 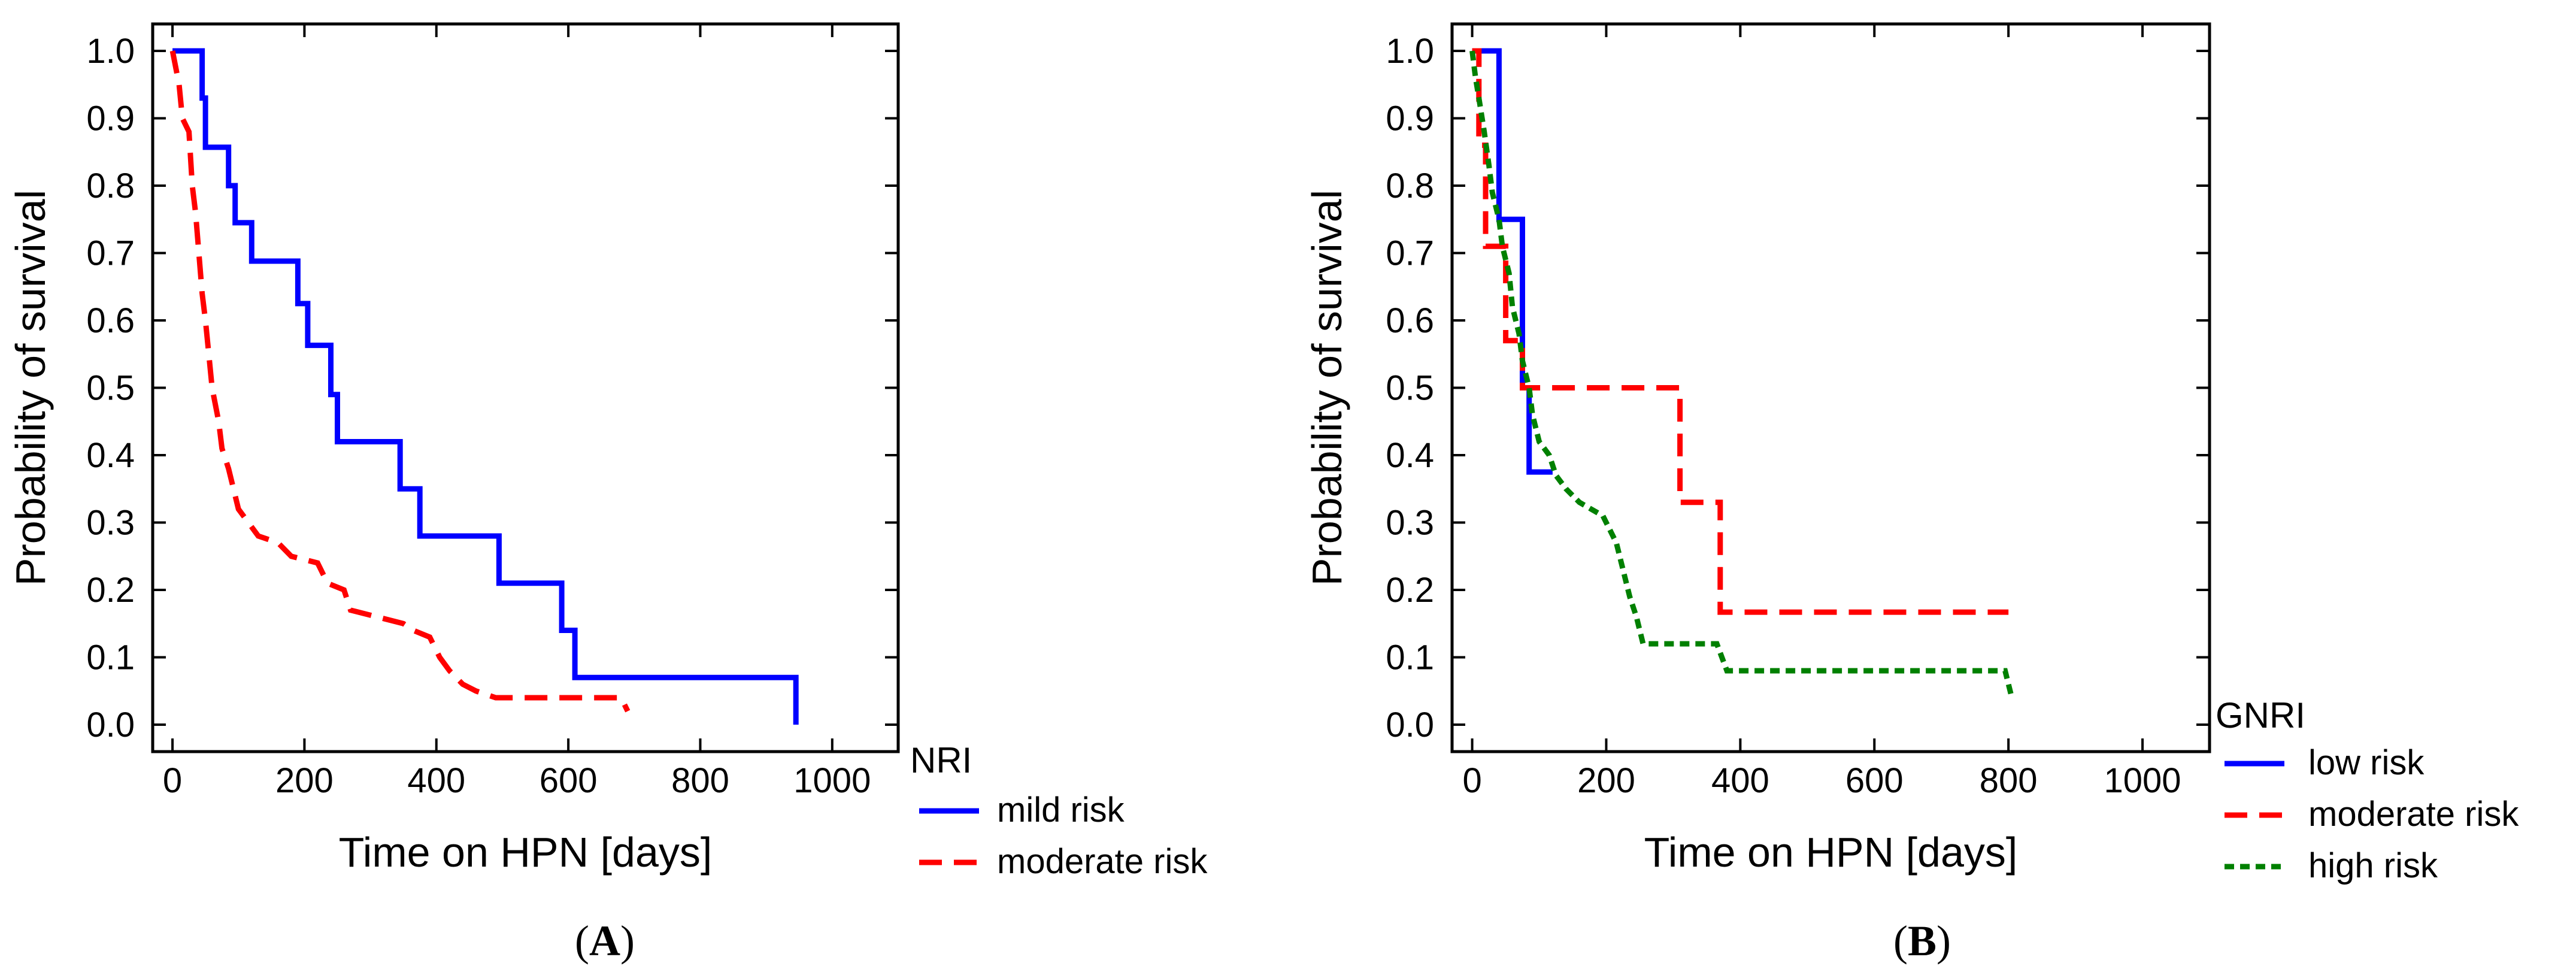 I want to click on legend-title: NRI, so click(x=941, y=760).